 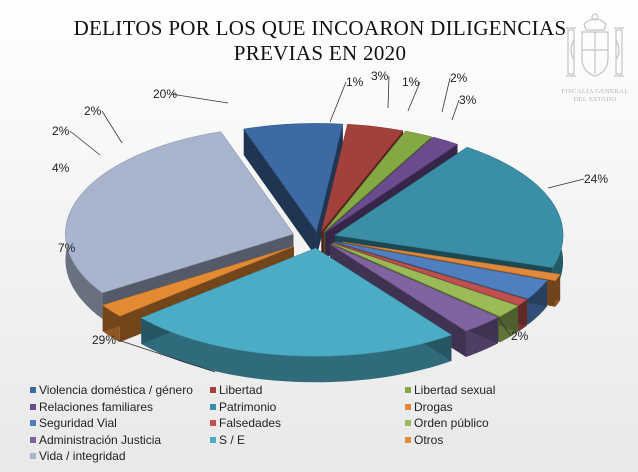 I want to click on legend-item: Libertad sexual, so click(x=450, y=390).